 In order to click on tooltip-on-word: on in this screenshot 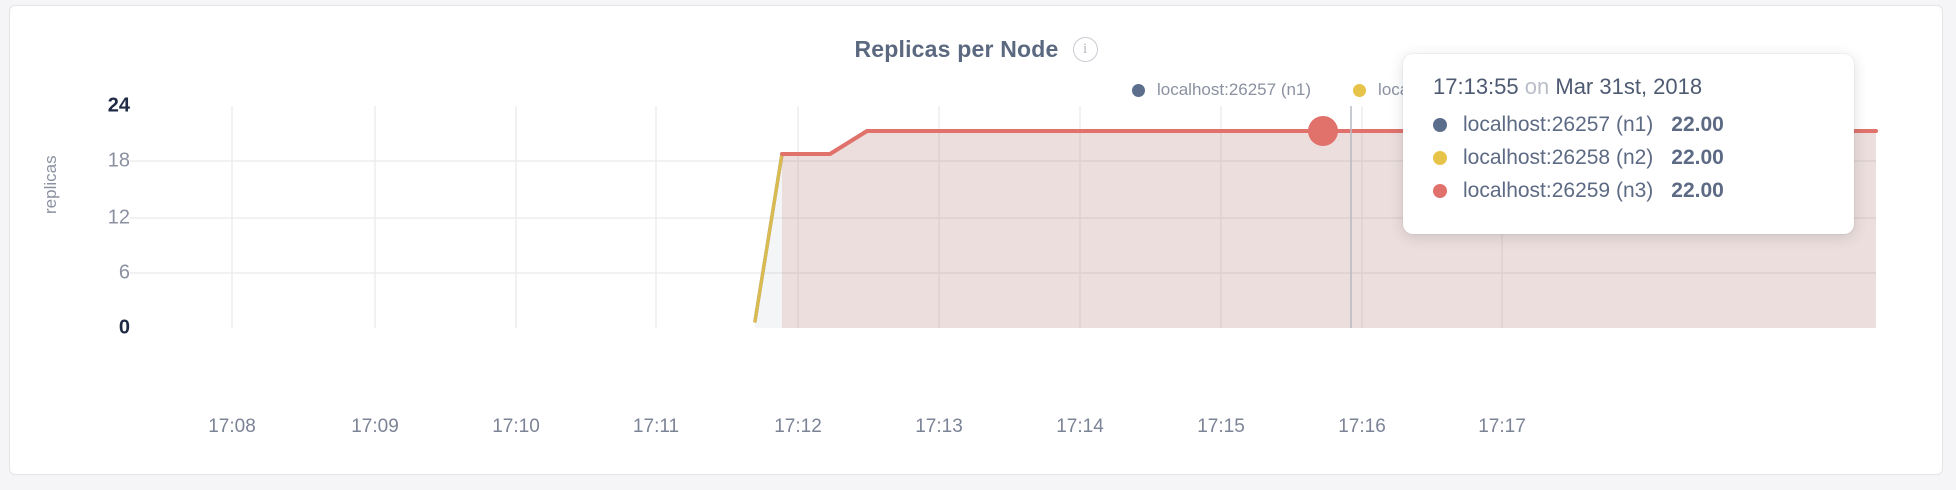, I will do `click(1537, 86)`.